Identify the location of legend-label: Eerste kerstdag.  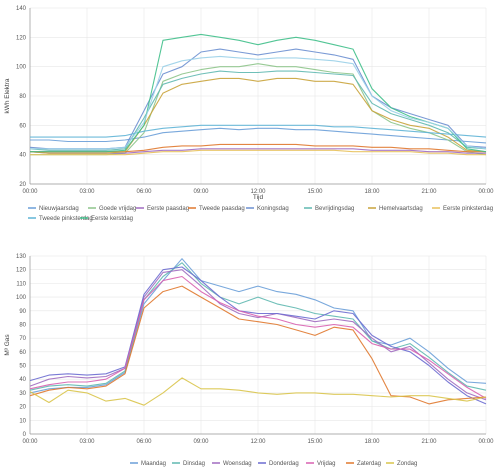
(112, 219).